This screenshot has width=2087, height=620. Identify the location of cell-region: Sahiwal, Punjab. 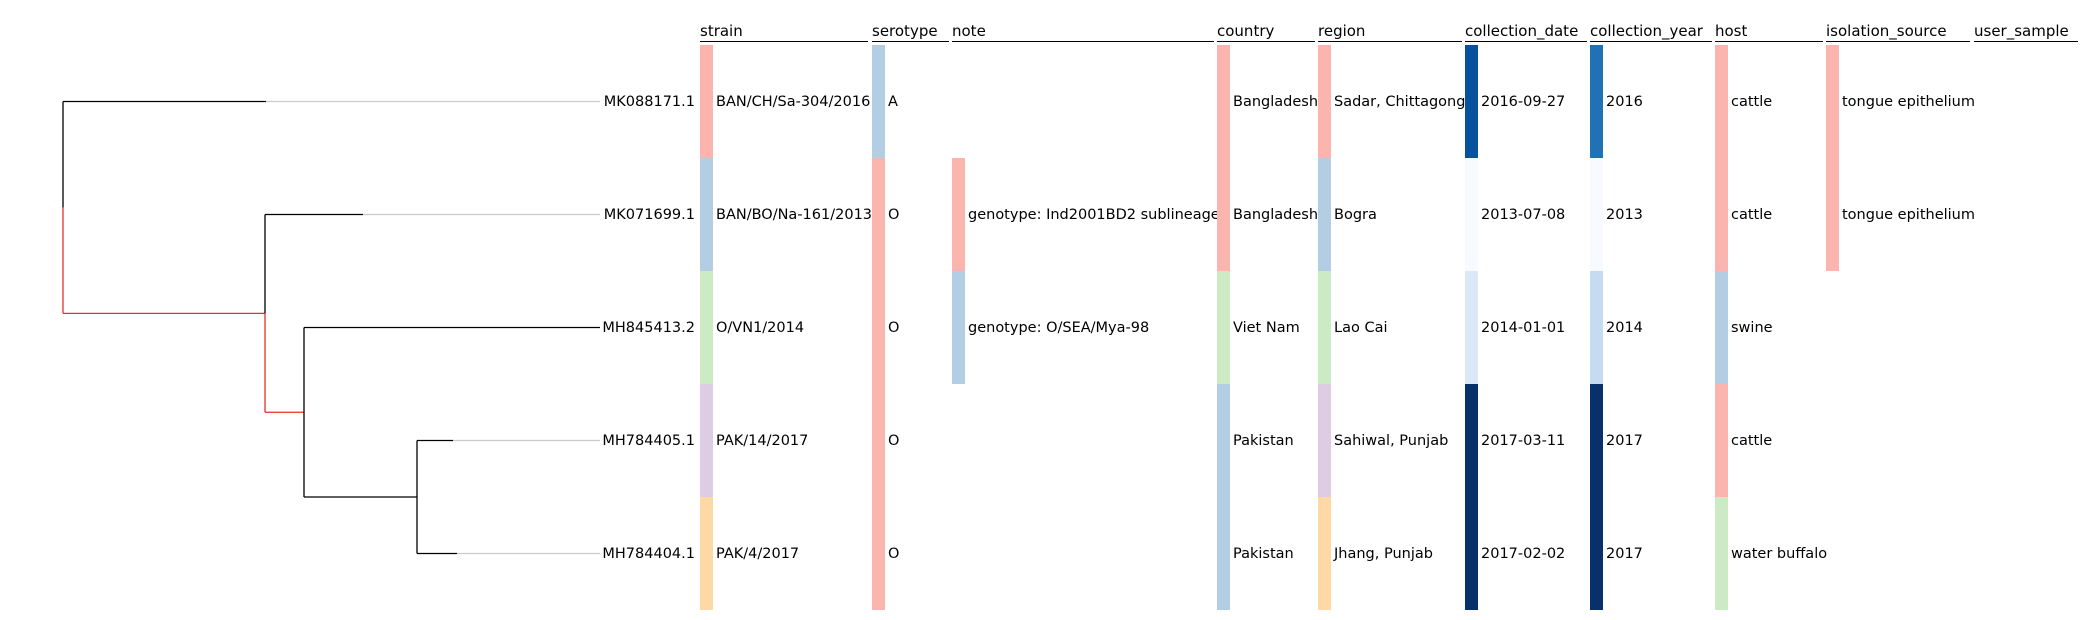
(1391, 440).